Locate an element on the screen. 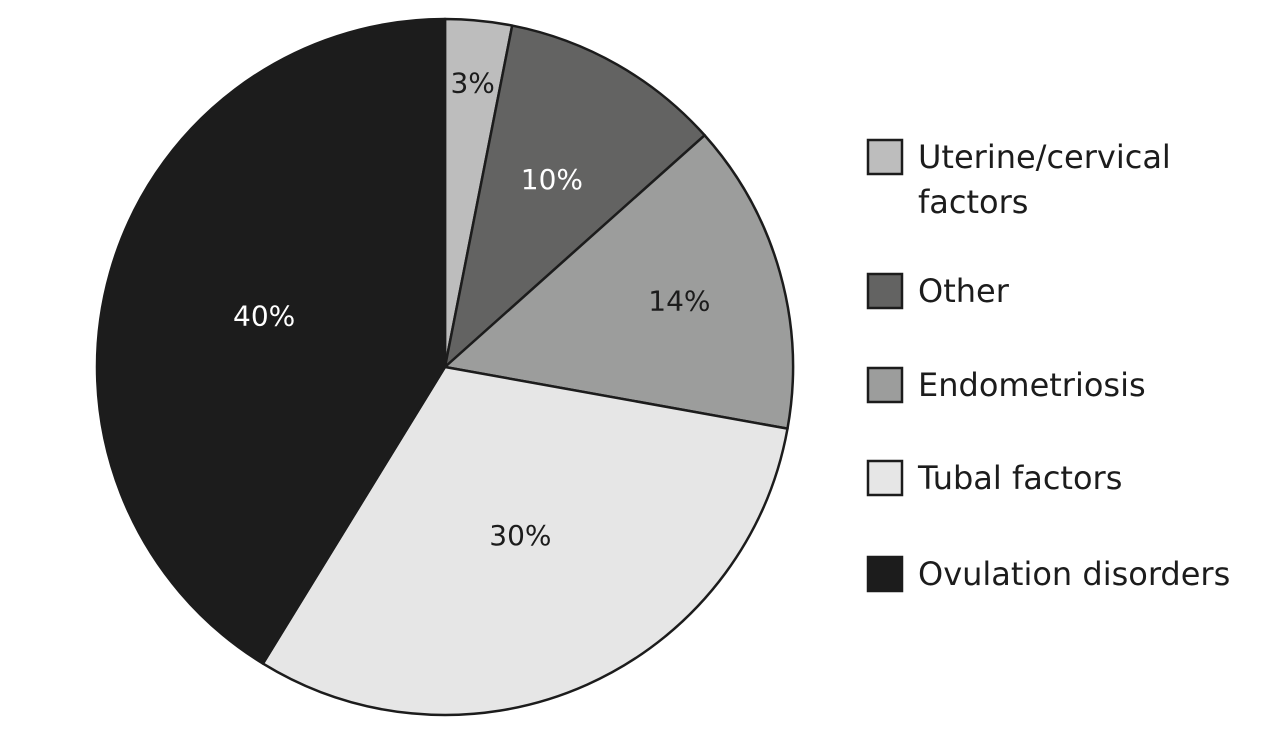 The image size is (1272, 742). legend-label: Endometriosis is located at coordinates (1032, 385).